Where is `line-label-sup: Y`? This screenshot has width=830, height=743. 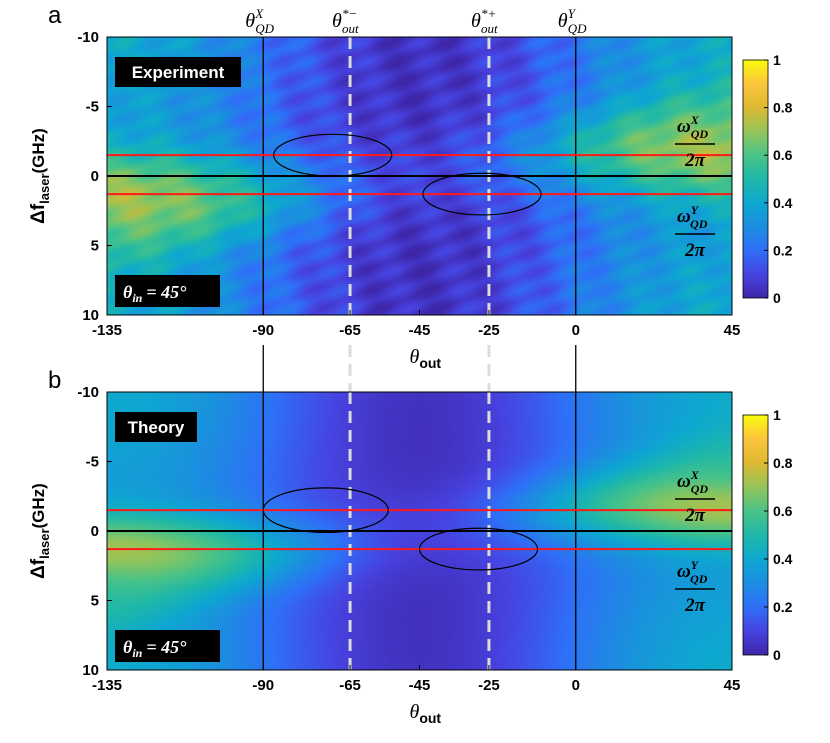 line-label-sup: Y is located at coordinates (572, 13).